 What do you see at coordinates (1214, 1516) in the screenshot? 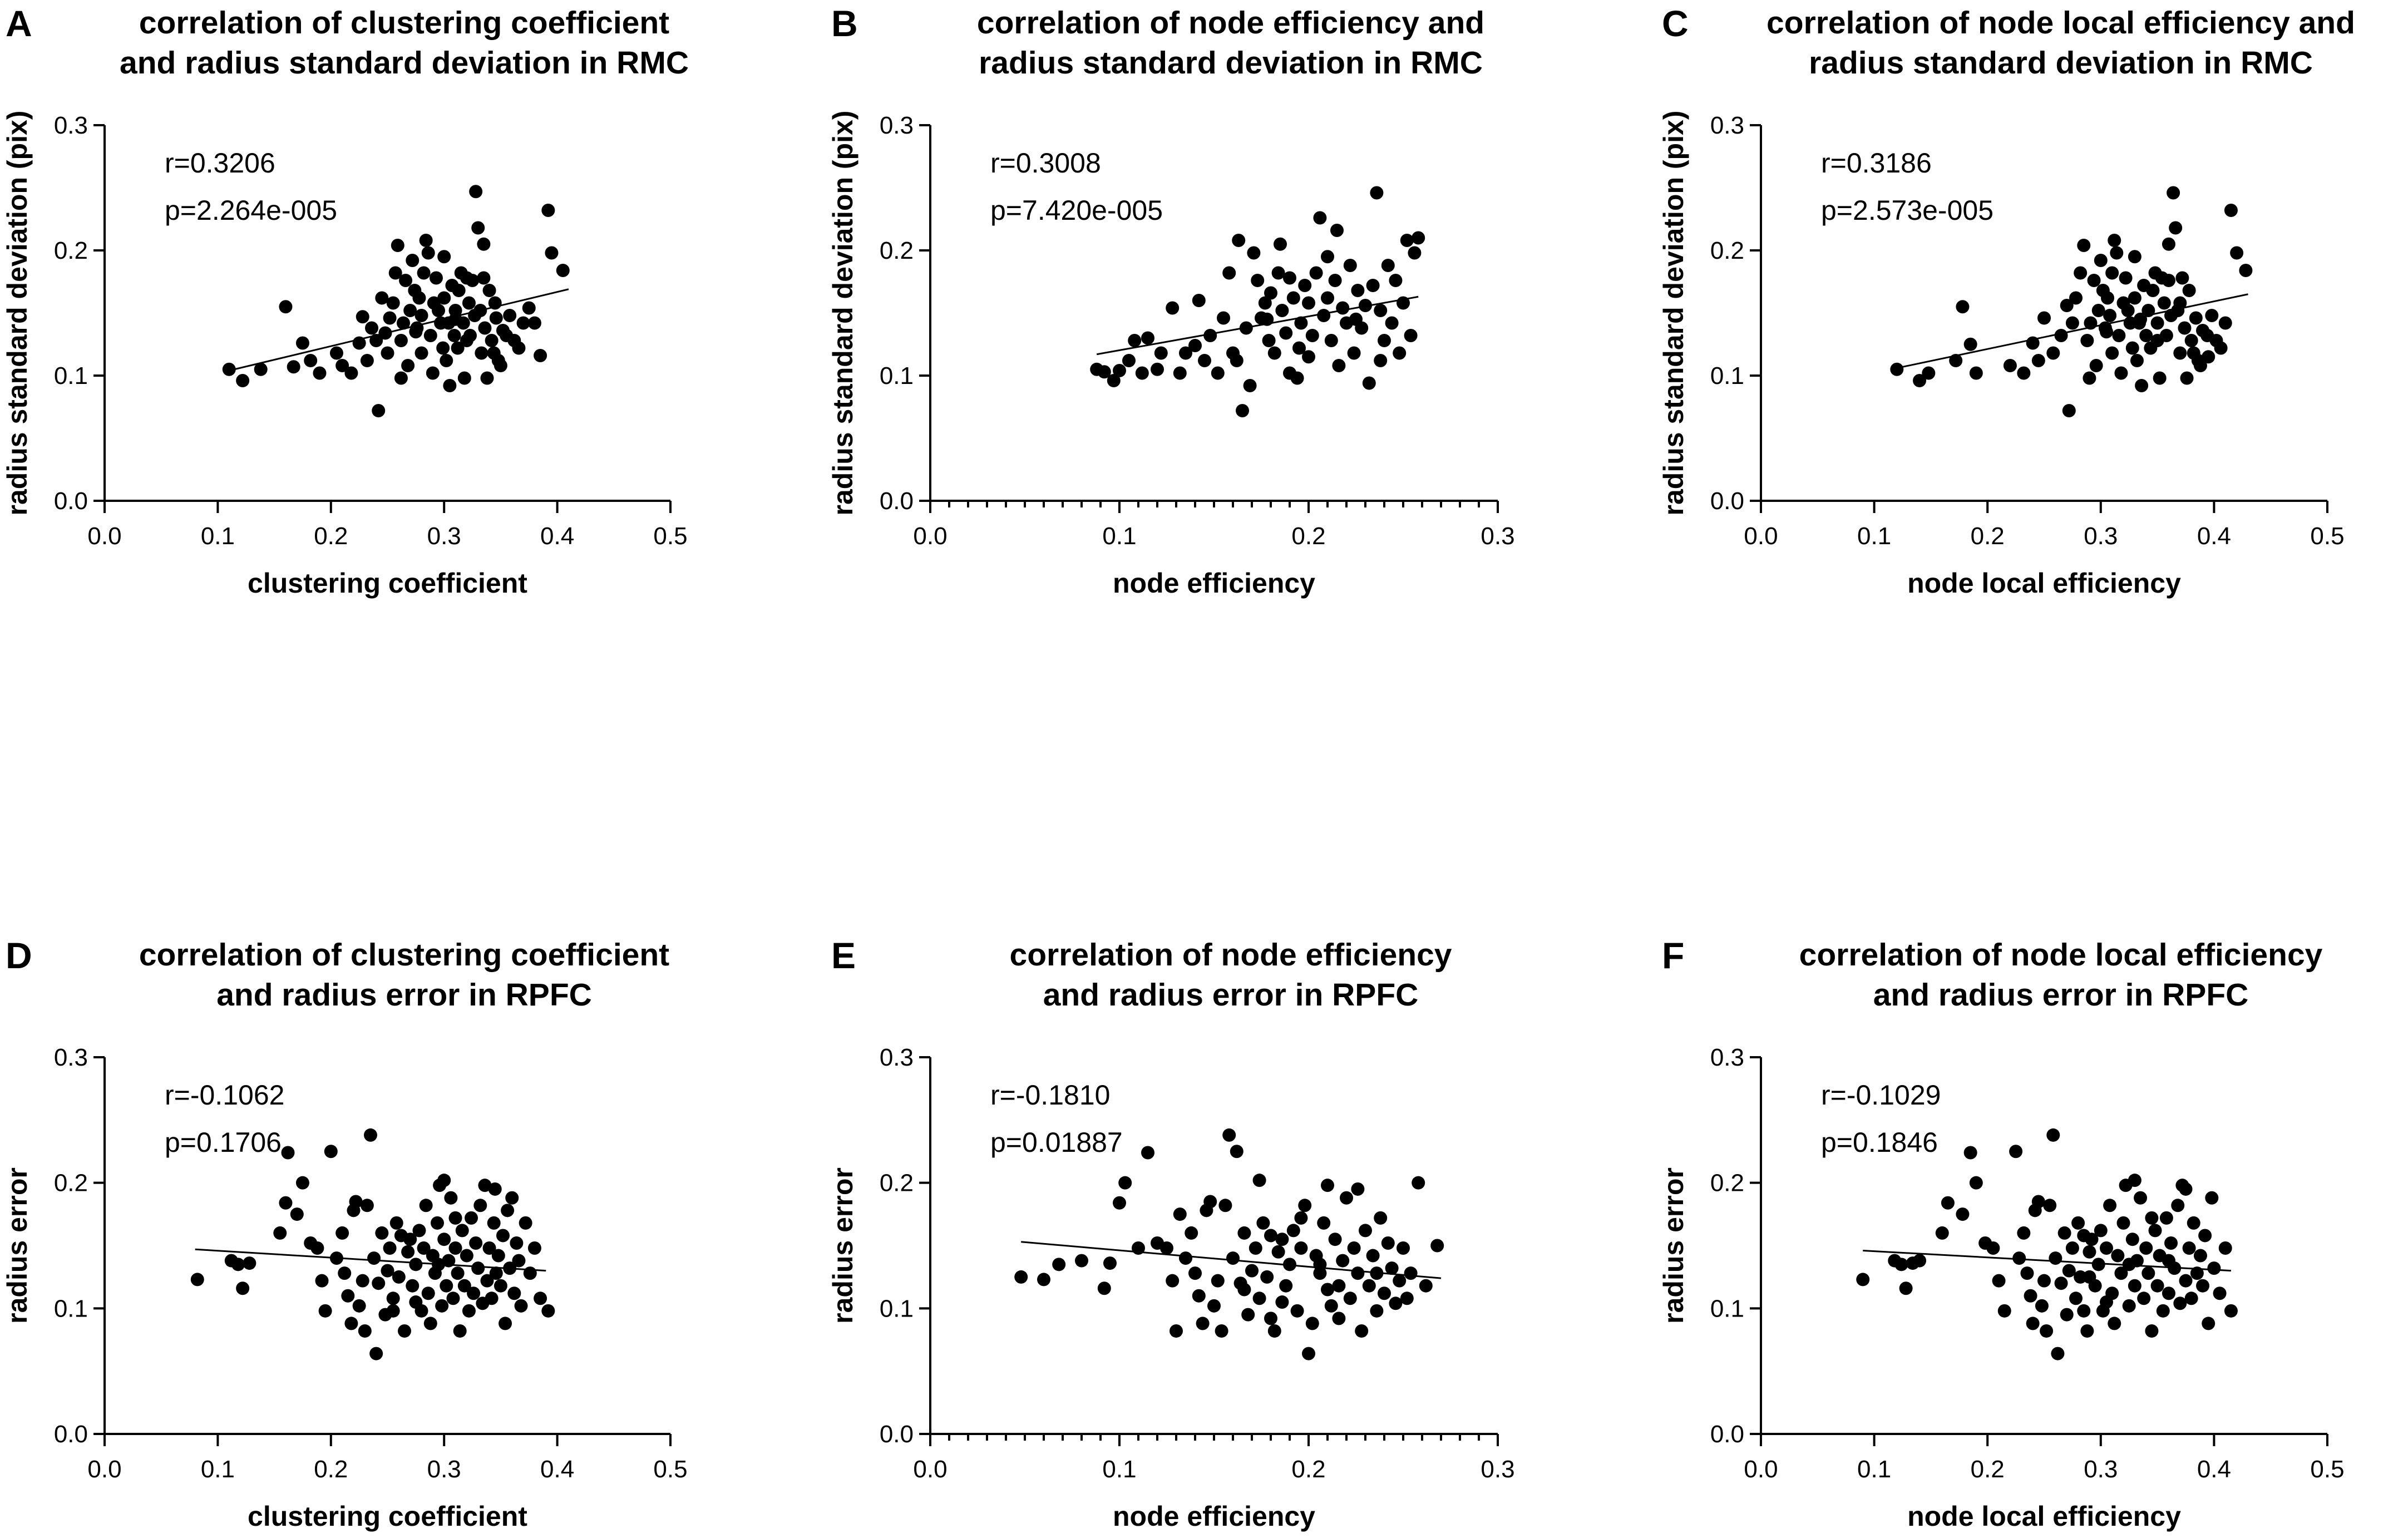
I see `x-axis-label: node efficiency` at bounding box center [1214, 1516].